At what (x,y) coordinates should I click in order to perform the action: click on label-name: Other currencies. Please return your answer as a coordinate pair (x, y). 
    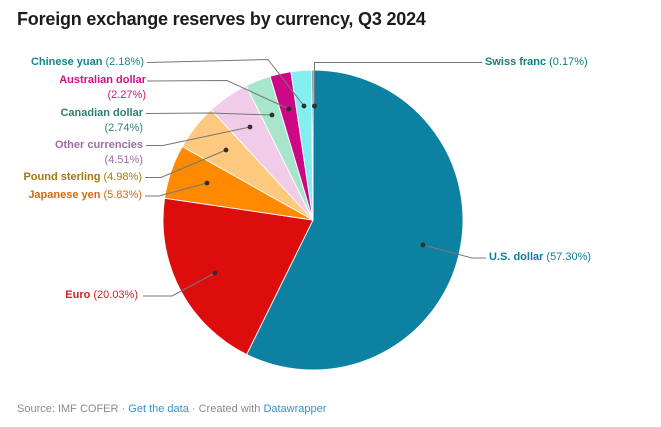
    Looking at the image, I should click on (98, 145).